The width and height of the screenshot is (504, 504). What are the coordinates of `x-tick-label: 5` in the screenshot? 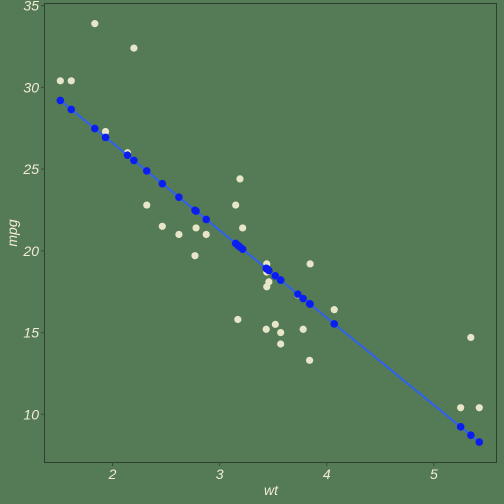 It's located at (434, 474).